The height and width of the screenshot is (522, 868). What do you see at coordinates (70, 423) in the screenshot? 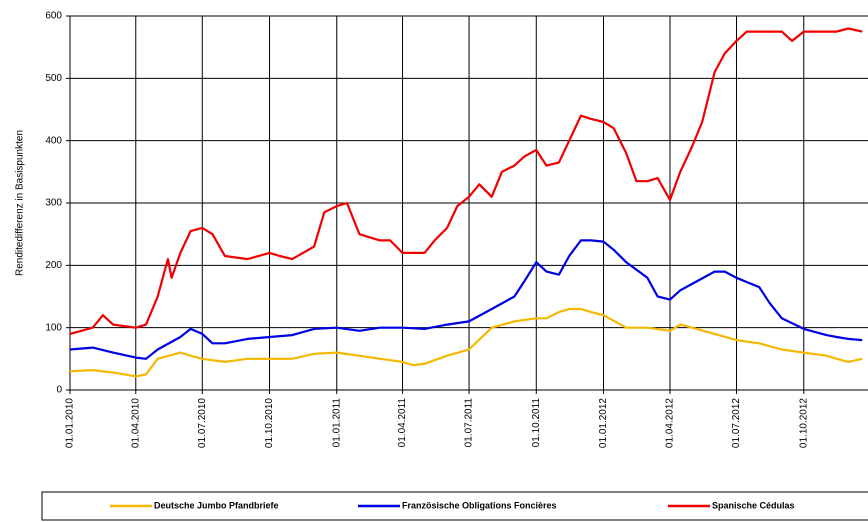
I see `x-tick-label: 01.01.2010` at bounding box center [70, 423].